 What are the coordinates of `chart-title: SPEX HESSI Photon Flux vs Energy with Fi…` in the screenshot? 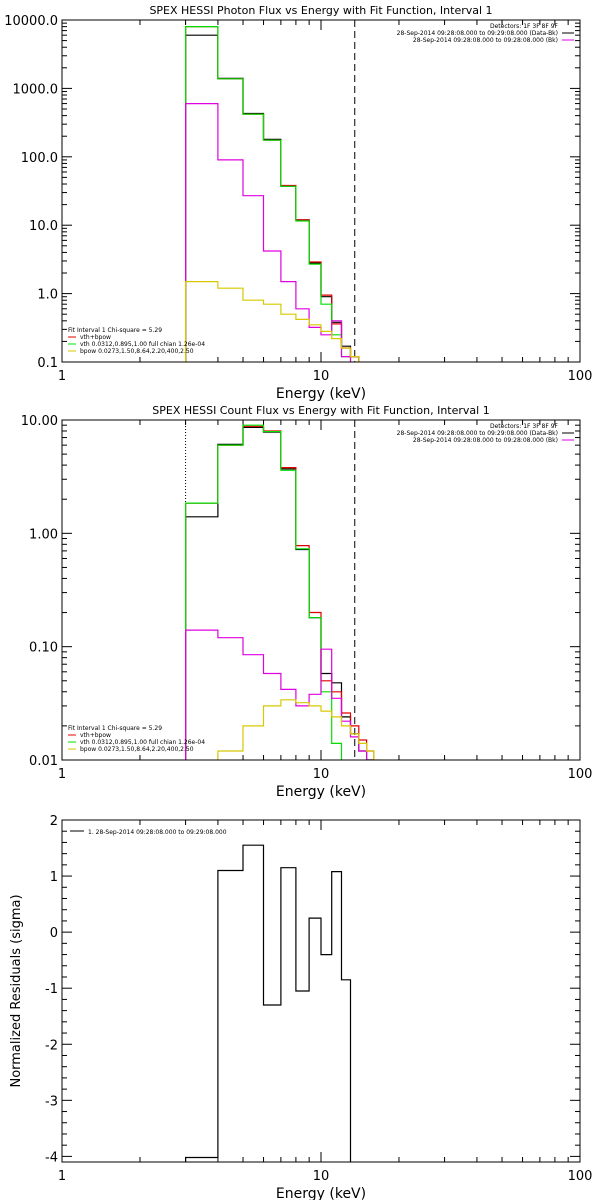 It's located at (320, 10).